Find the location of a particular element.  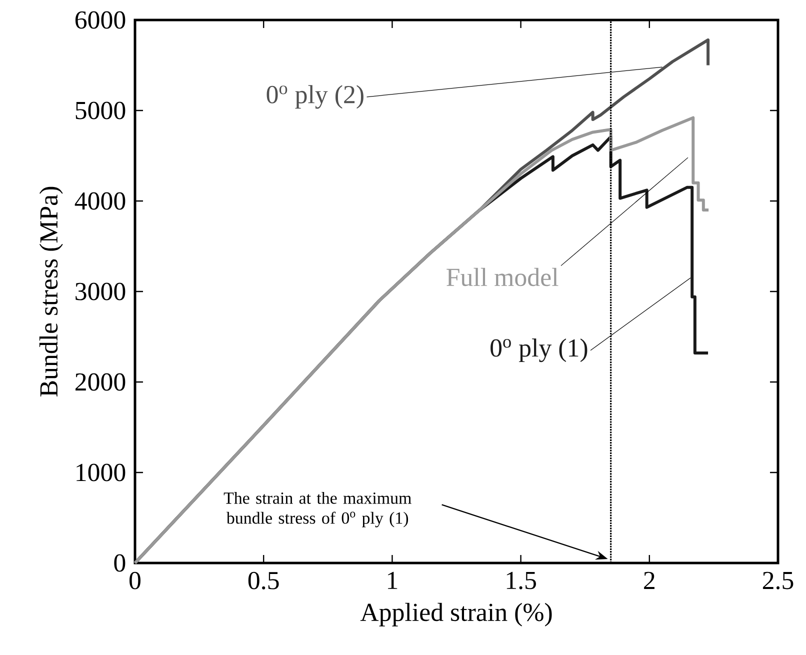

x-tick-label: 2 is located at coordinates (649, 580).